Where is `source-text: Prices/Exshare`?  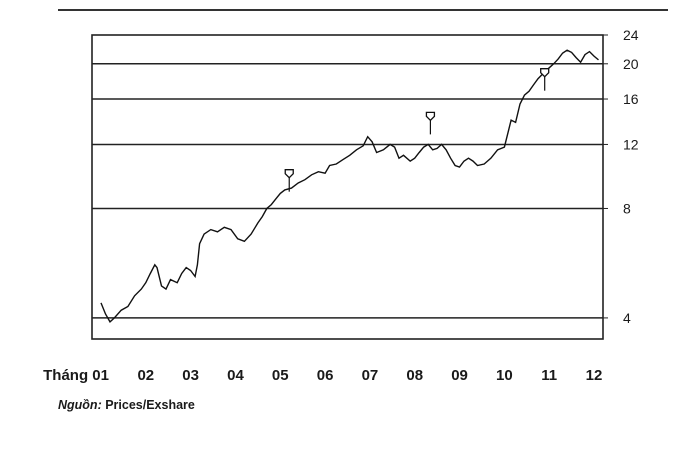 source-text: Prices/Exshare is located at coordinates (150, 405).